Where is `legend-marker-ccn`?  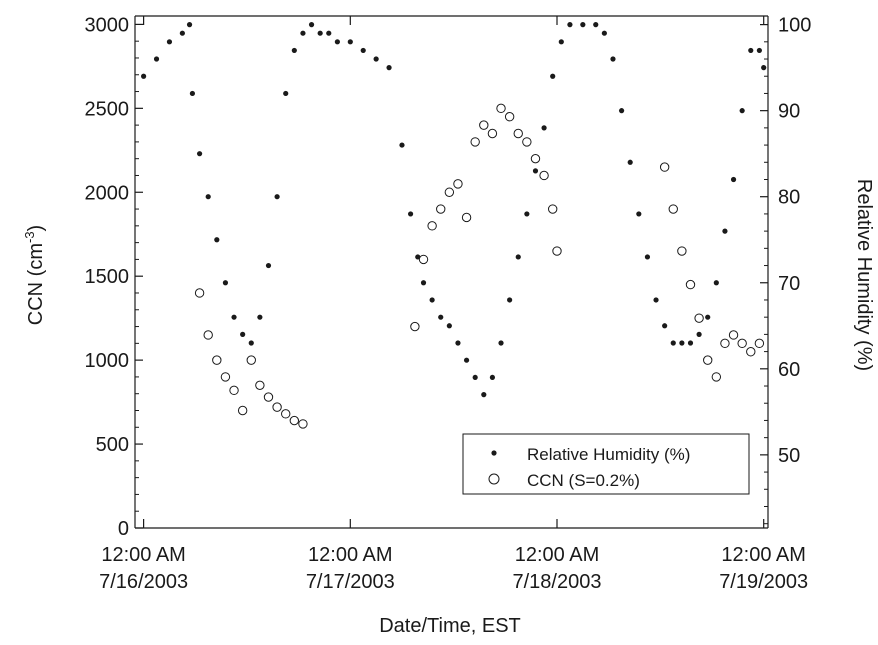
legend-marker-ccn is located at coordinates (494, 479).